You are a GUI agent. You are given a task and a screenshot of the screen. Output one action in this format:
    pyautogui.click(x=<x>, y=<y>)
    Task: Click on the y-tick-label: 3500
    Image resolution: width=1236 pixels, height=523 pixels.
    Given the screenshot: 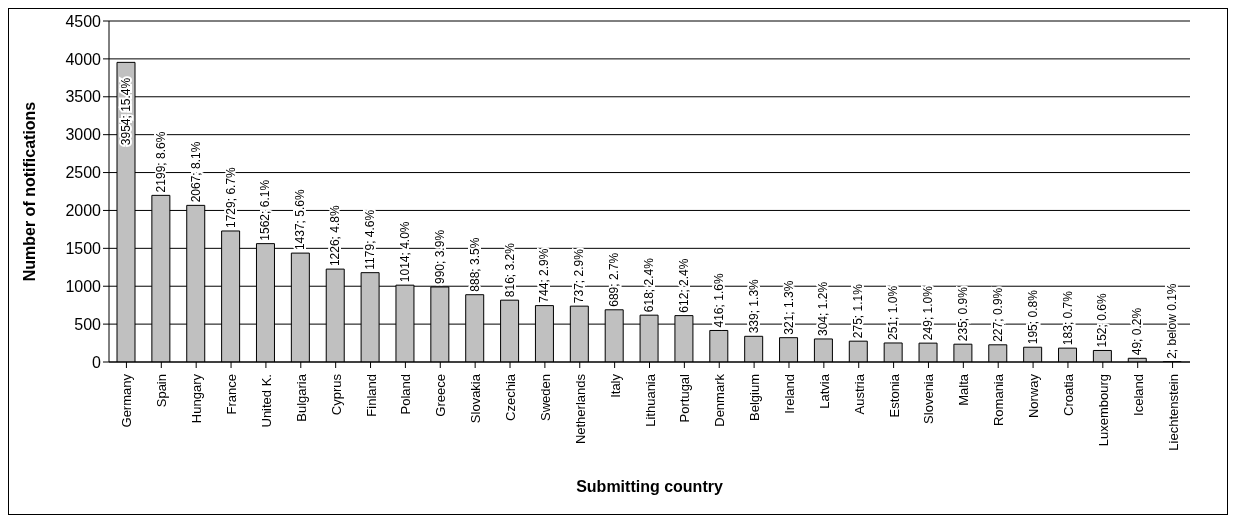 What is the action you would take?
    pyautogui.click(x=83, y=97)
    